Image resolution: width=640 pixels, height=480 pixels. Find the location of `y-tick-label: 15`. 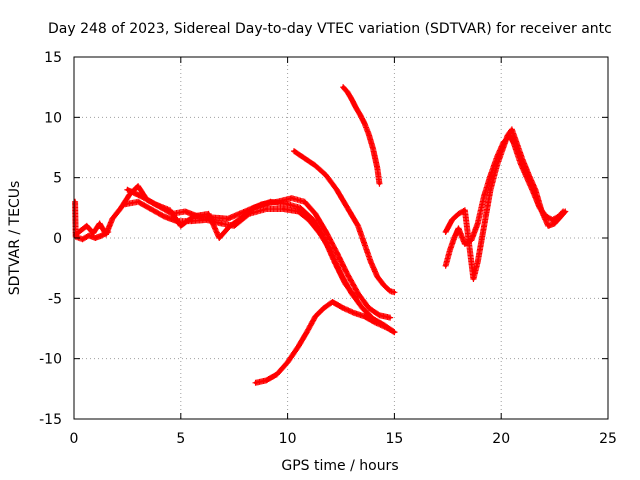

y-tick-label: 15 is located at coordinates (53, 58).